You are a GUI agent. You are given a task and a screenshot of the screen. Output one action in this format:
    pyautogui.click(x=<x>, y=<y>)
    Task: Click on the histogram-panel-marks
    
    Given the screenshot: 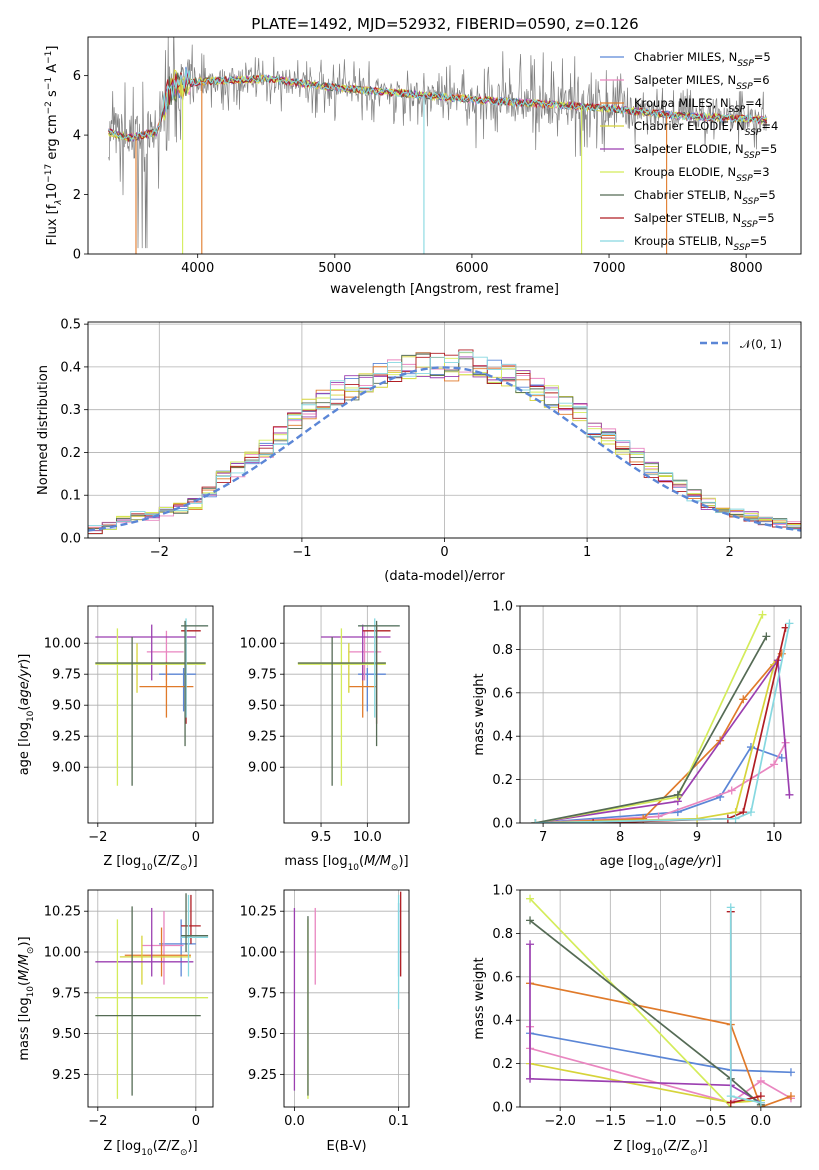 What is the action you would take?
    pyautogui.click(x=444, y=443)
    